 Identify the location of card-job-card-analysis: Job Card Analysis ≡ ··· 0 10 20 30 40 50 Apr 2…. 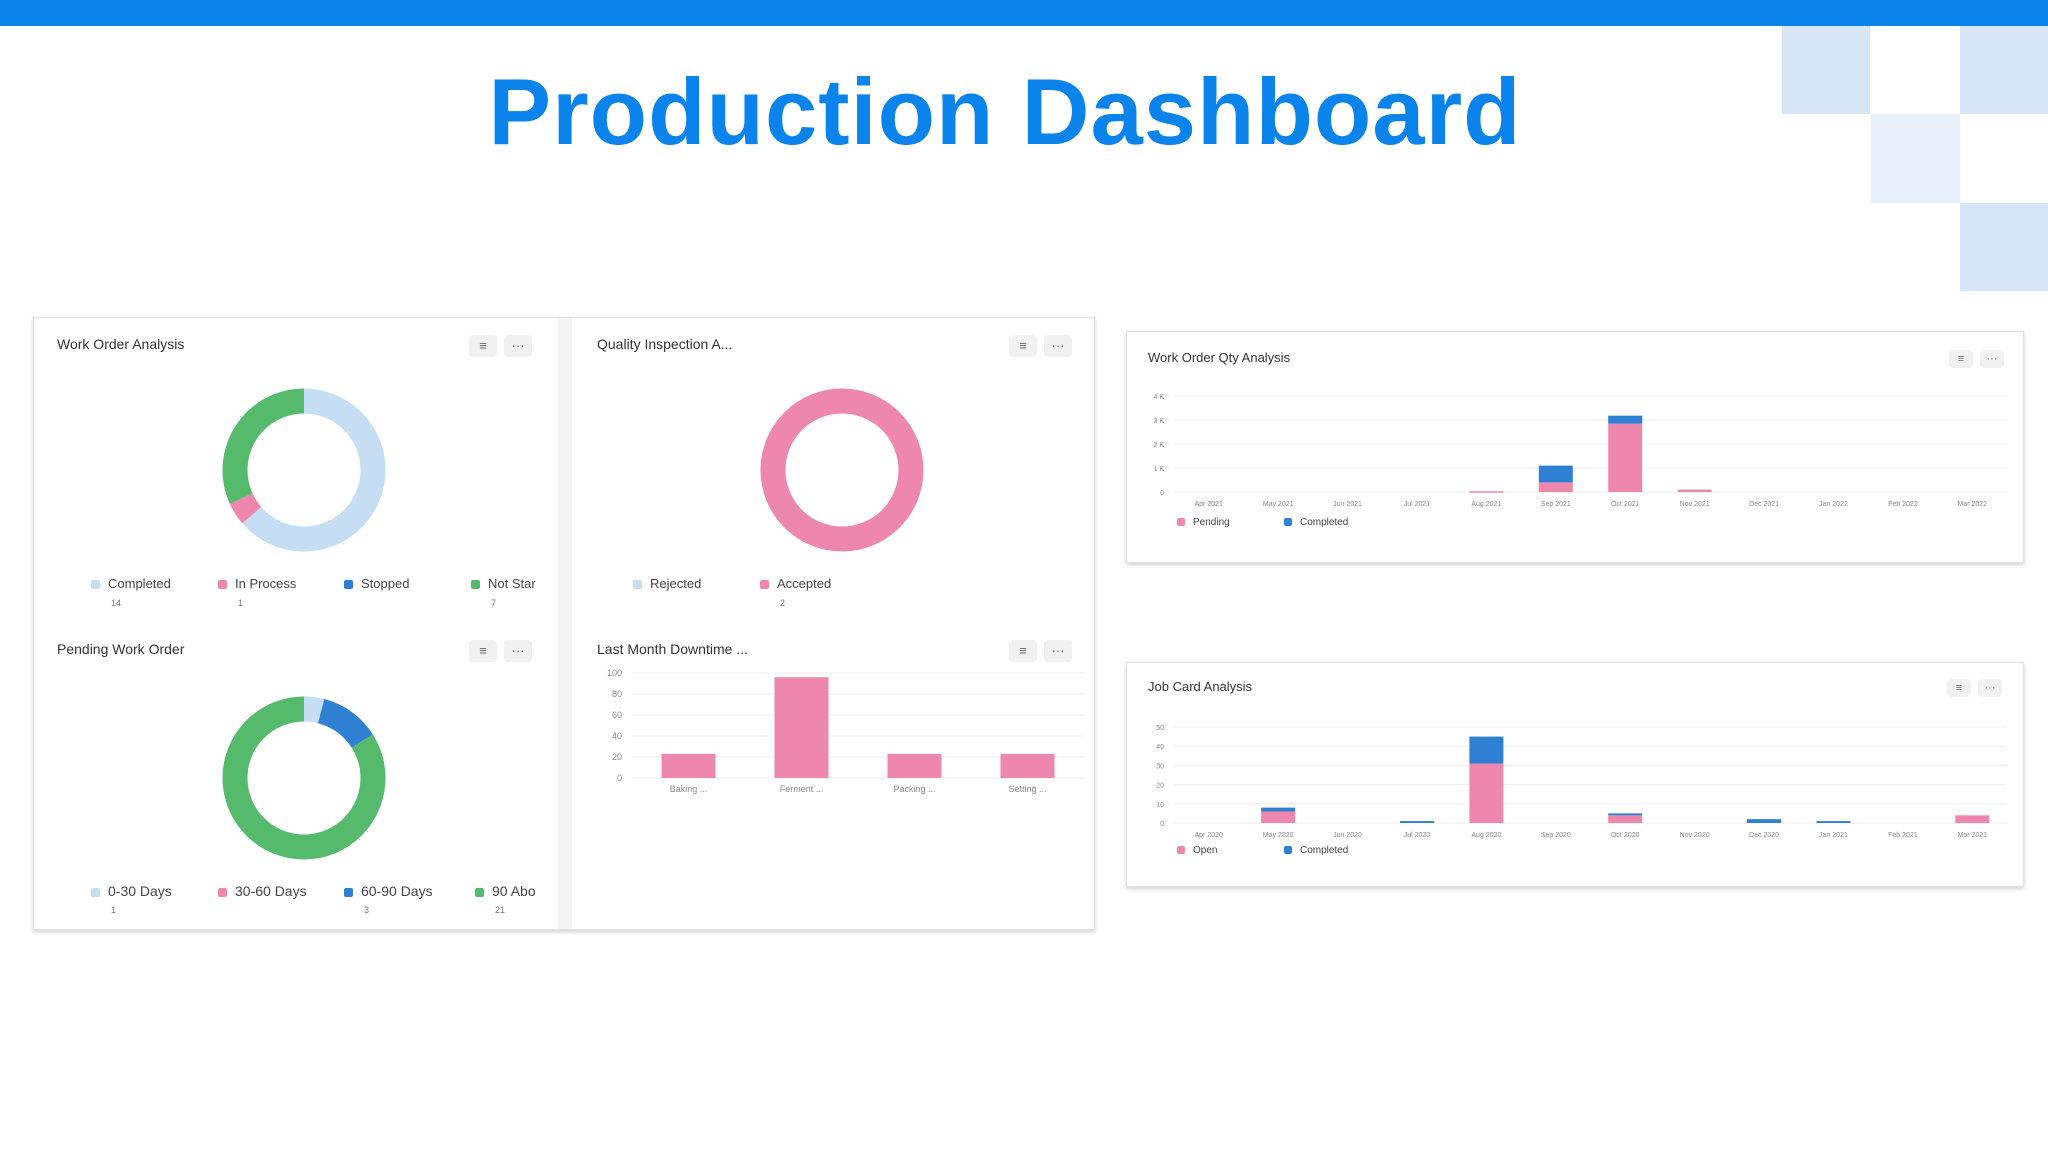
(1575, 774).